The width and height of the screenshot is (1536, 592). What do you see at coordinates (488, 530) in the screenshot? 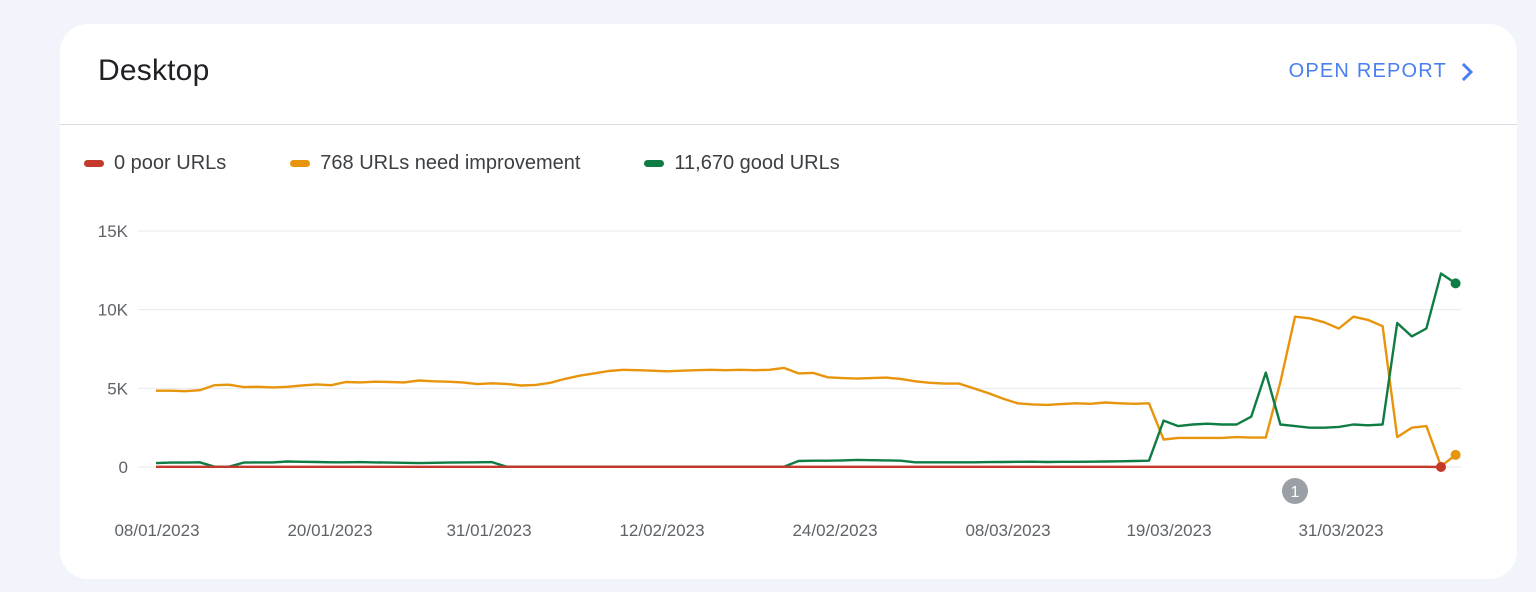
I see `x-tick-label: 31/01/2023` at bounding box center [488, 530].